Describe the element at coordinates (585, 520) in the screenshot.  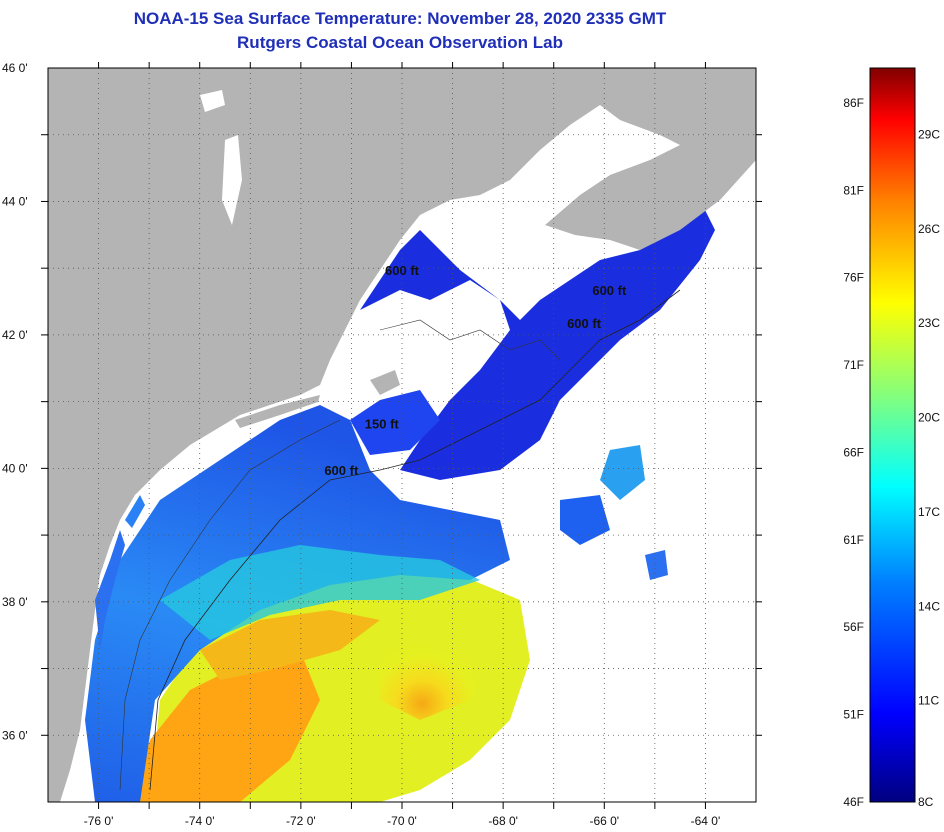
I see `offshore-patch` at that location.